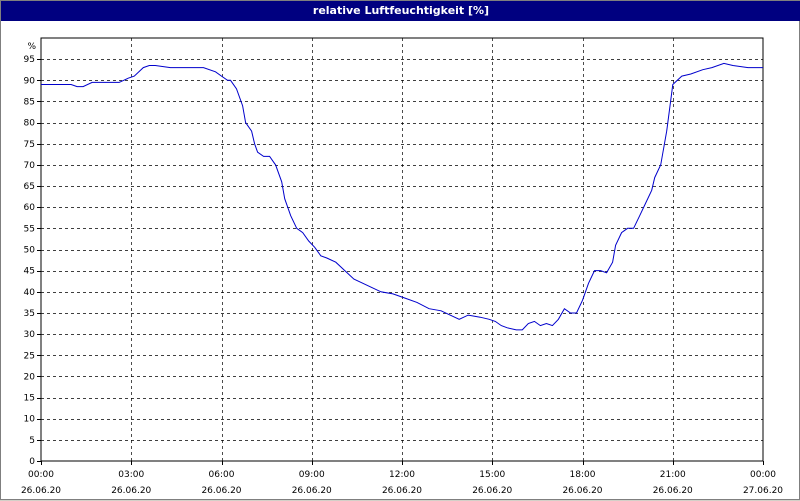  Describe the element at coordinates (312, 475) in the screenshot. I see `x-tick-time-label: 09:00` at that location.